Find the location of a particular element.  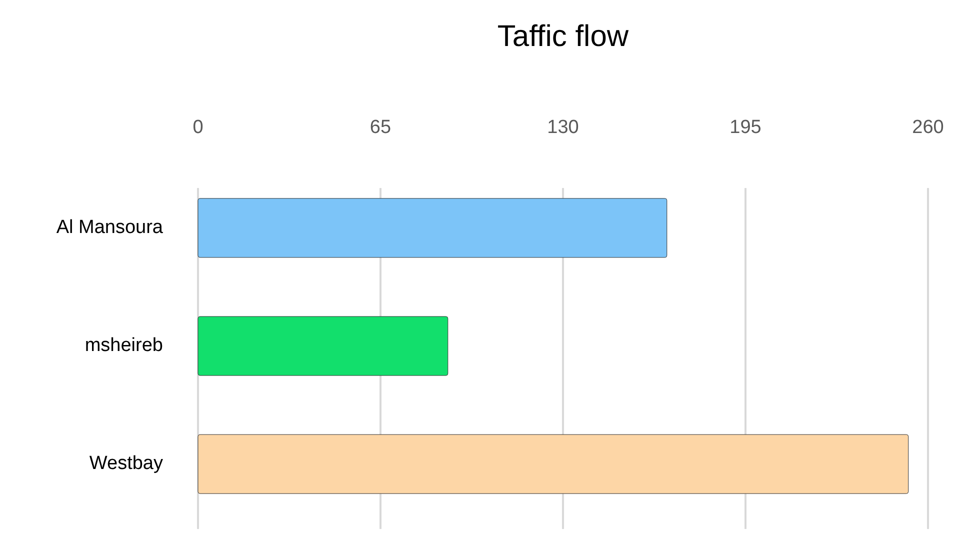

y-tick-label: Westbay is located at coordinates (126, 463).